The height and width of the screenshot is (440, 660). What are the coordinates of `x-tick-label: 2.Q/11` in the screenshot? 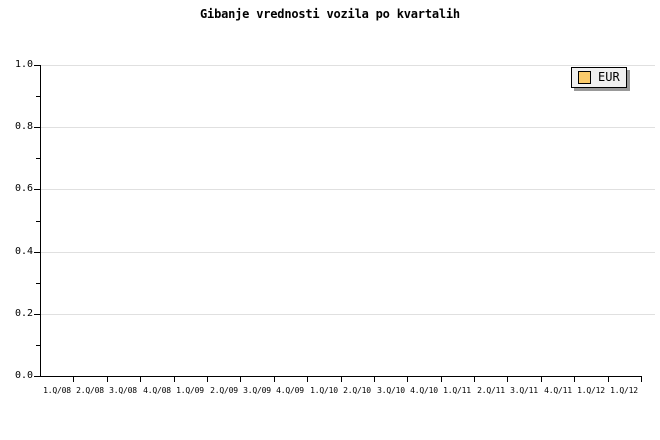 It's located at (491, 390).